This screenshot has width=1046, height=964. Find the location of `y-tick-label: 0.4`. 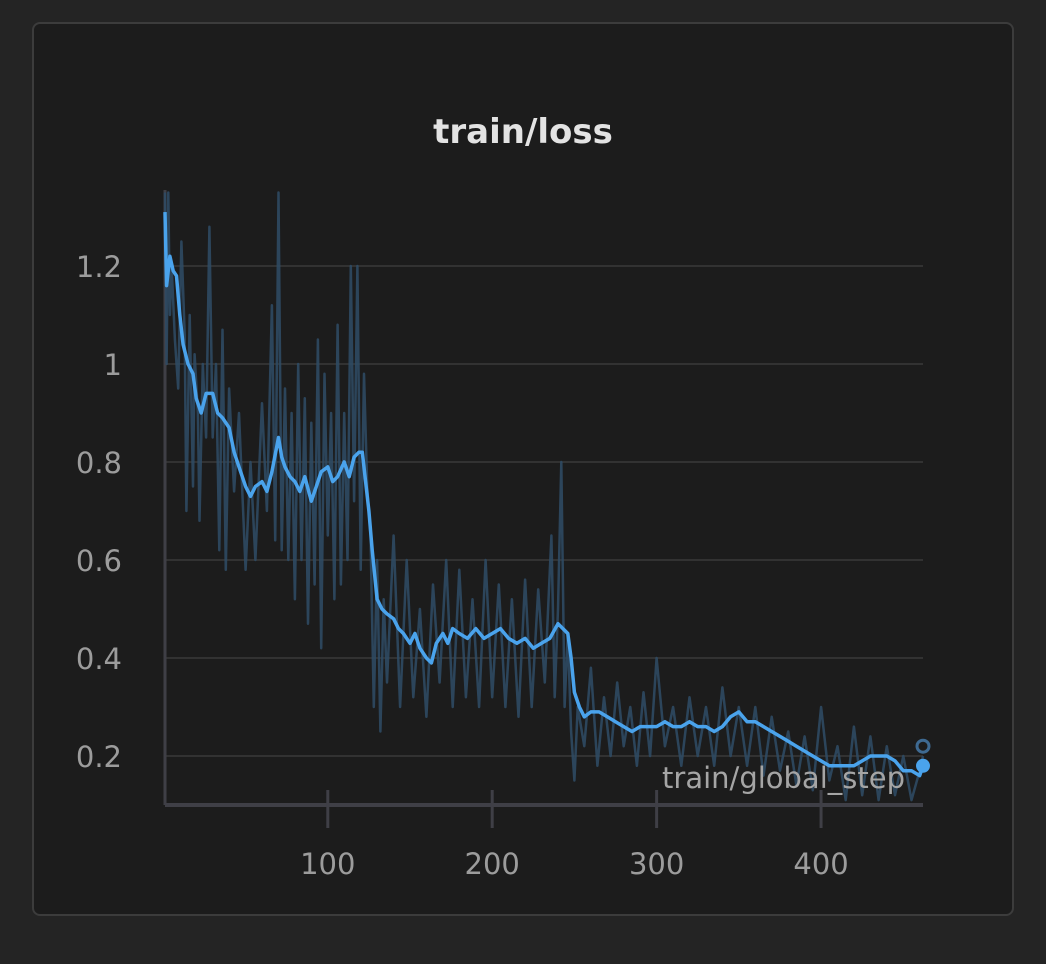

y-tick-label: 0.4 is located at coordinates (99, 659).